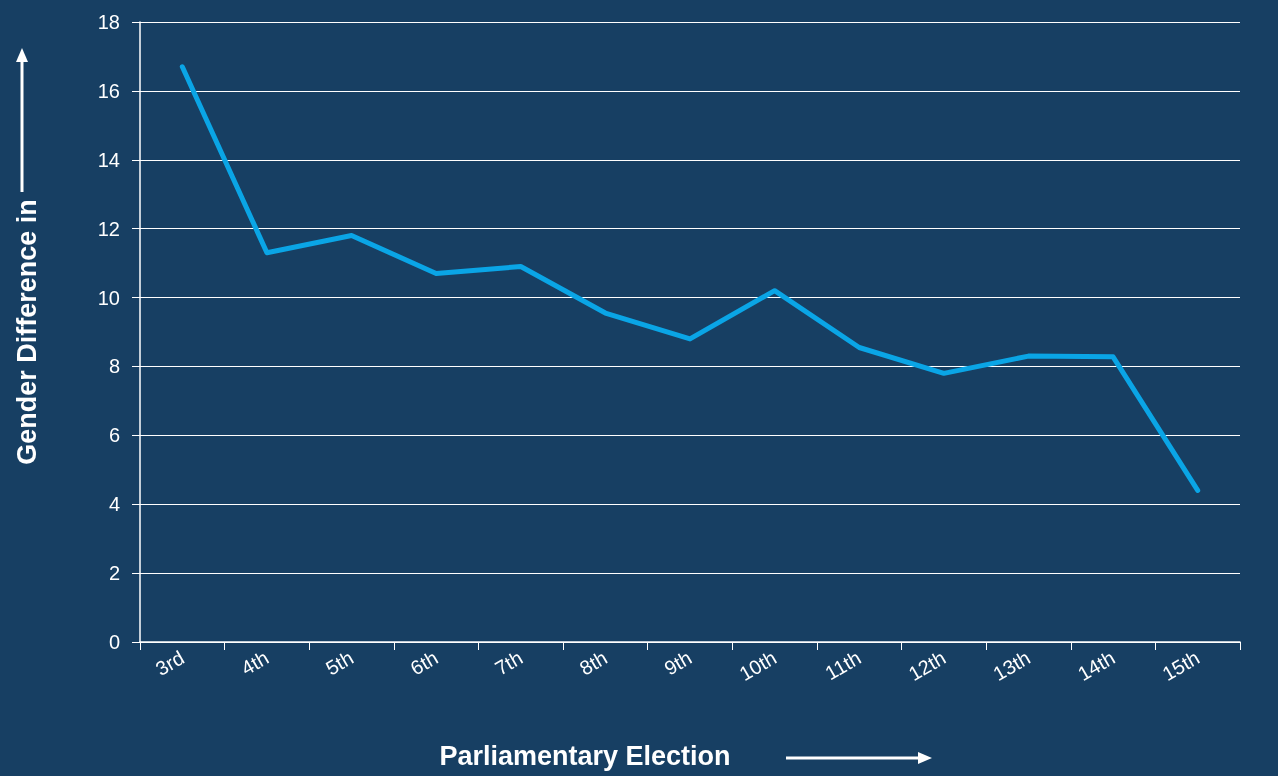 The height and width of the screenshot is (776, 1278). I want to click on y-axis-title: Gender Difference in, so click(26, 332).